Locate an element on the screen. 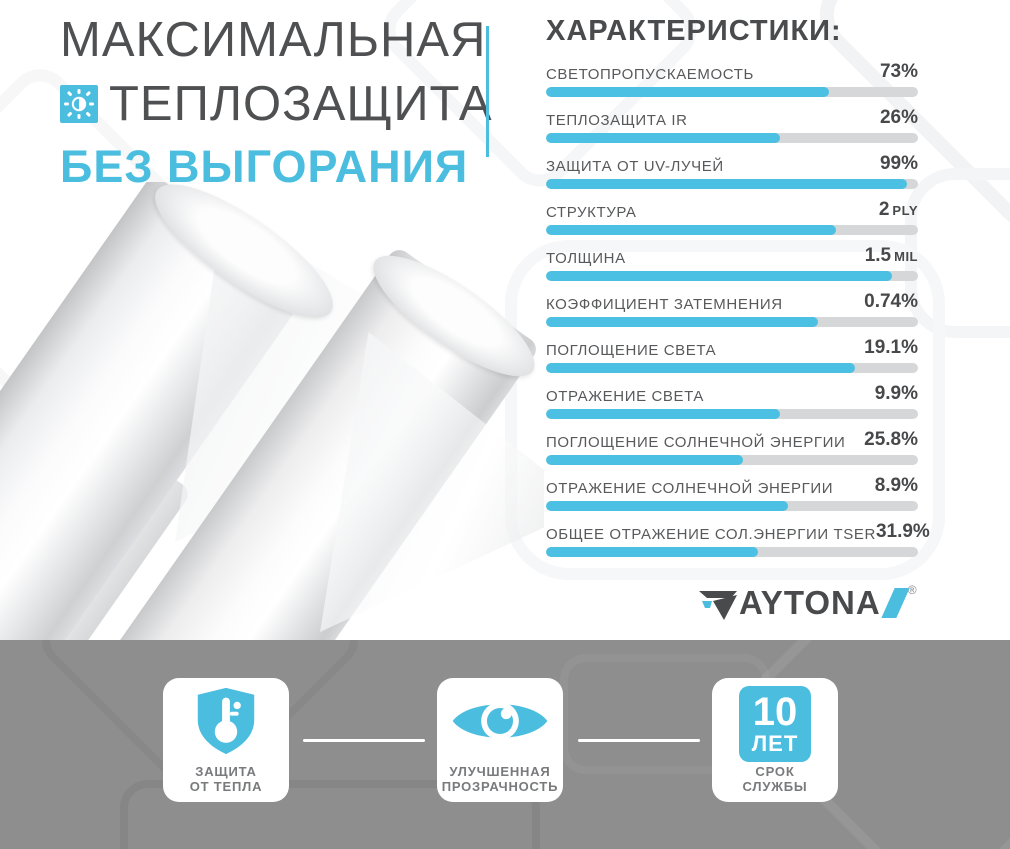  daytona-logo: AYTONA ® is located at coordinates (807, 603).